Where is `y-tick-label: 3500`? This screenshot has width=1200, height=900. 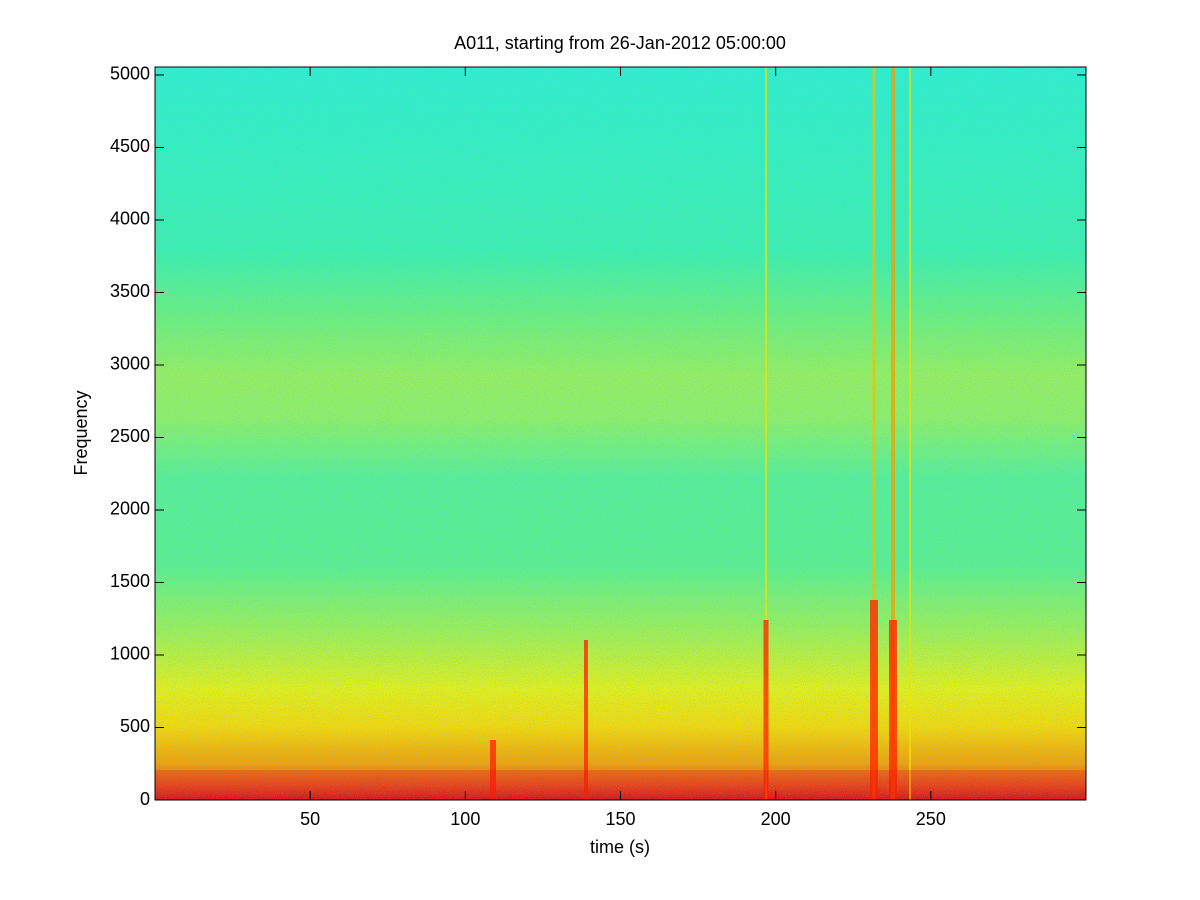
y-tick-label: 3500 is located at coordinates (130, 291).